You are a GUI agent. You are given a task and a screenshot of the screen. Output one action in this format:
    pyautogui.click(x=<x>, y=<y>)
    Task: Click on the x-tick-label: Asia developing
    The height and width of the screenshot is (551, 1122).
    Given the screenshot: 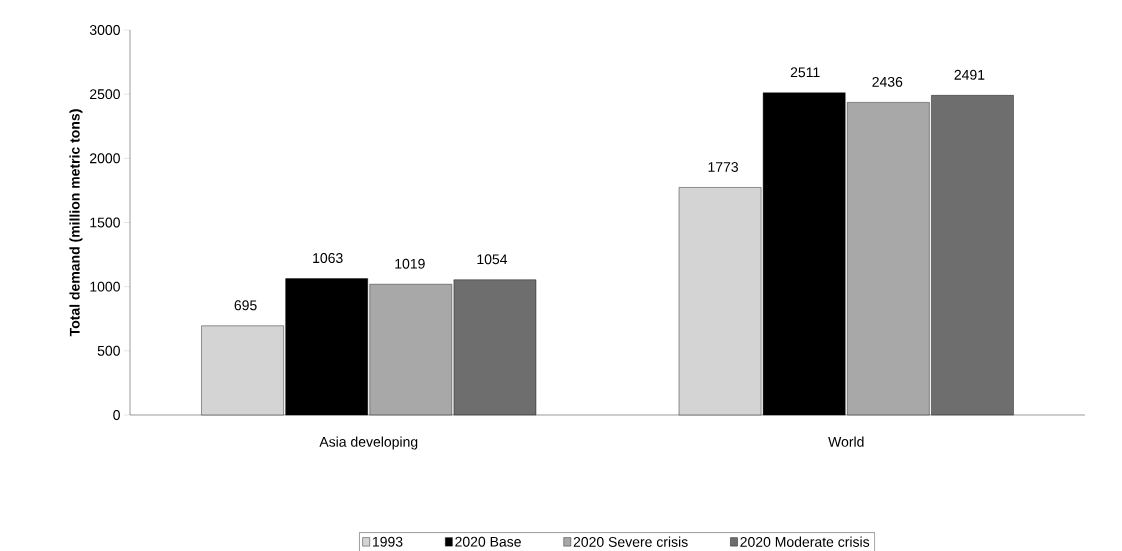 What is the action you would take?
    pyautogui.click(x=368, y=443)
    